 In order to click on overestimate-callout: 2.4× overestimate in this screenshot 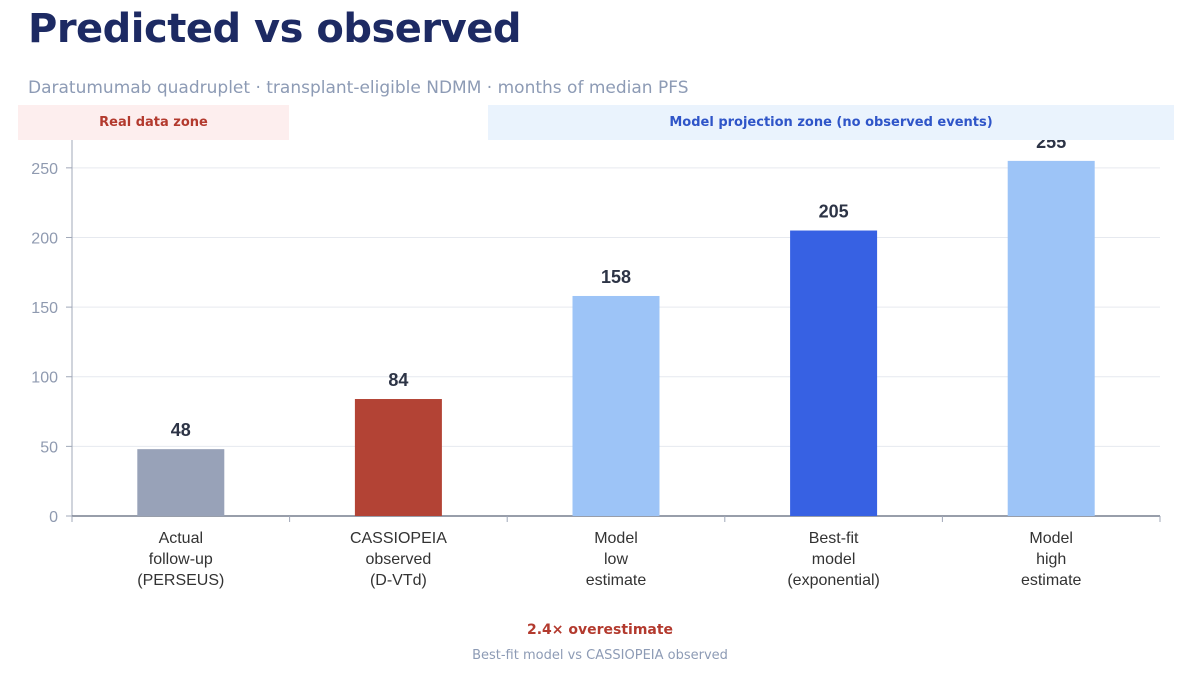, I will do `click(600, 630)`.